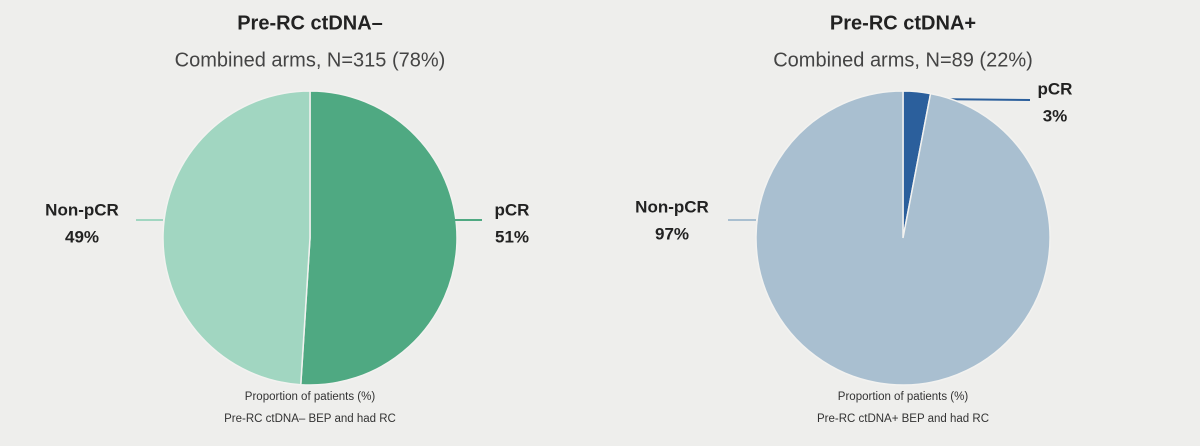 The height and width of the screenshot is (446, 1200). What do you see at coordinates (903, 419) in the screenshot?
I see `footnote: Pre-RC ctDNA+ BEP and had RC` at bounding box center [903, 419].